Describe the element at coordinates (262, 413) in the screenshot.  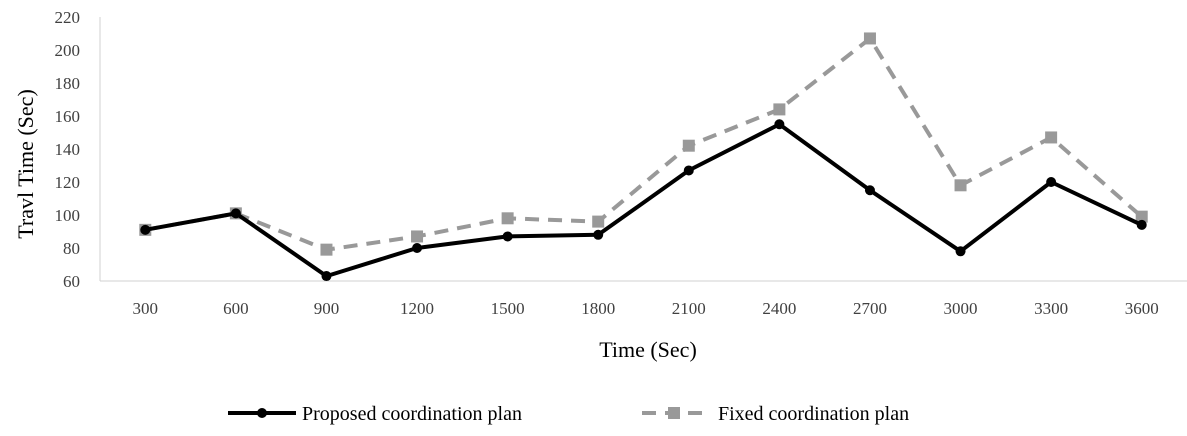
I see `legend-swatch-proposed-marker` at that location.